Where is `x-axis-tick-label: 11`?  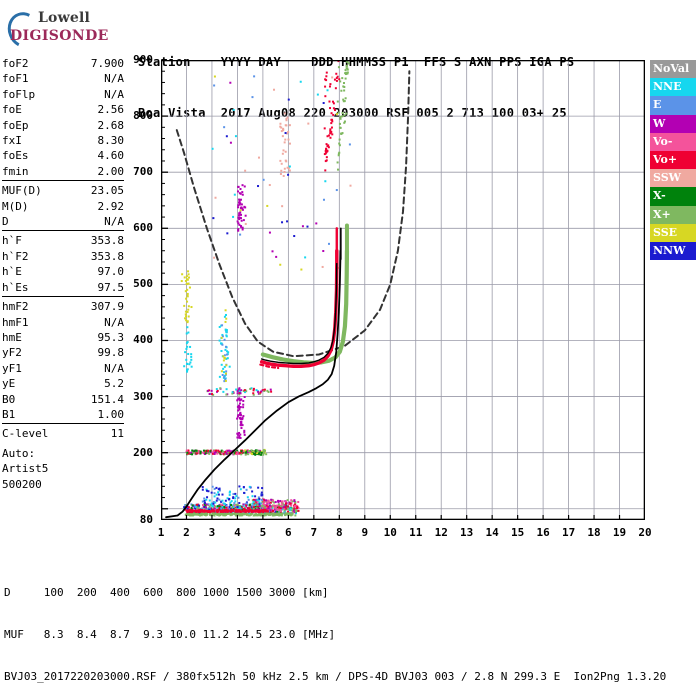
x-axis-tick-label: 11 is located at coordinates (416, 532).